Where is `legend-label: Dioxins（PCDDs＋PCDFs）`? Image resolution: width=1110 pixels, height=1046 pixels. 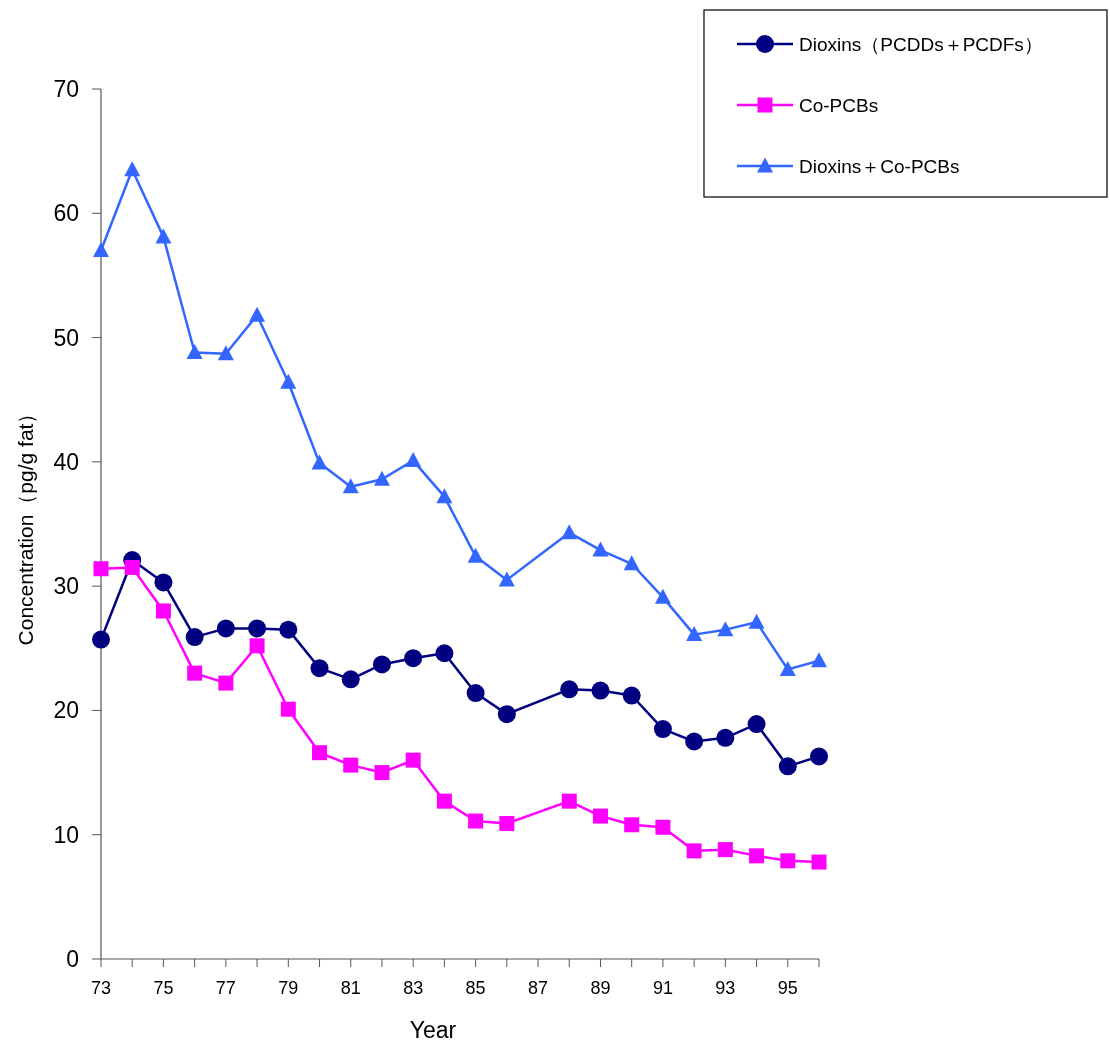 legend-label: Dioxins（PCDDs＋PCDFs） is located at coordinates (921, 44).